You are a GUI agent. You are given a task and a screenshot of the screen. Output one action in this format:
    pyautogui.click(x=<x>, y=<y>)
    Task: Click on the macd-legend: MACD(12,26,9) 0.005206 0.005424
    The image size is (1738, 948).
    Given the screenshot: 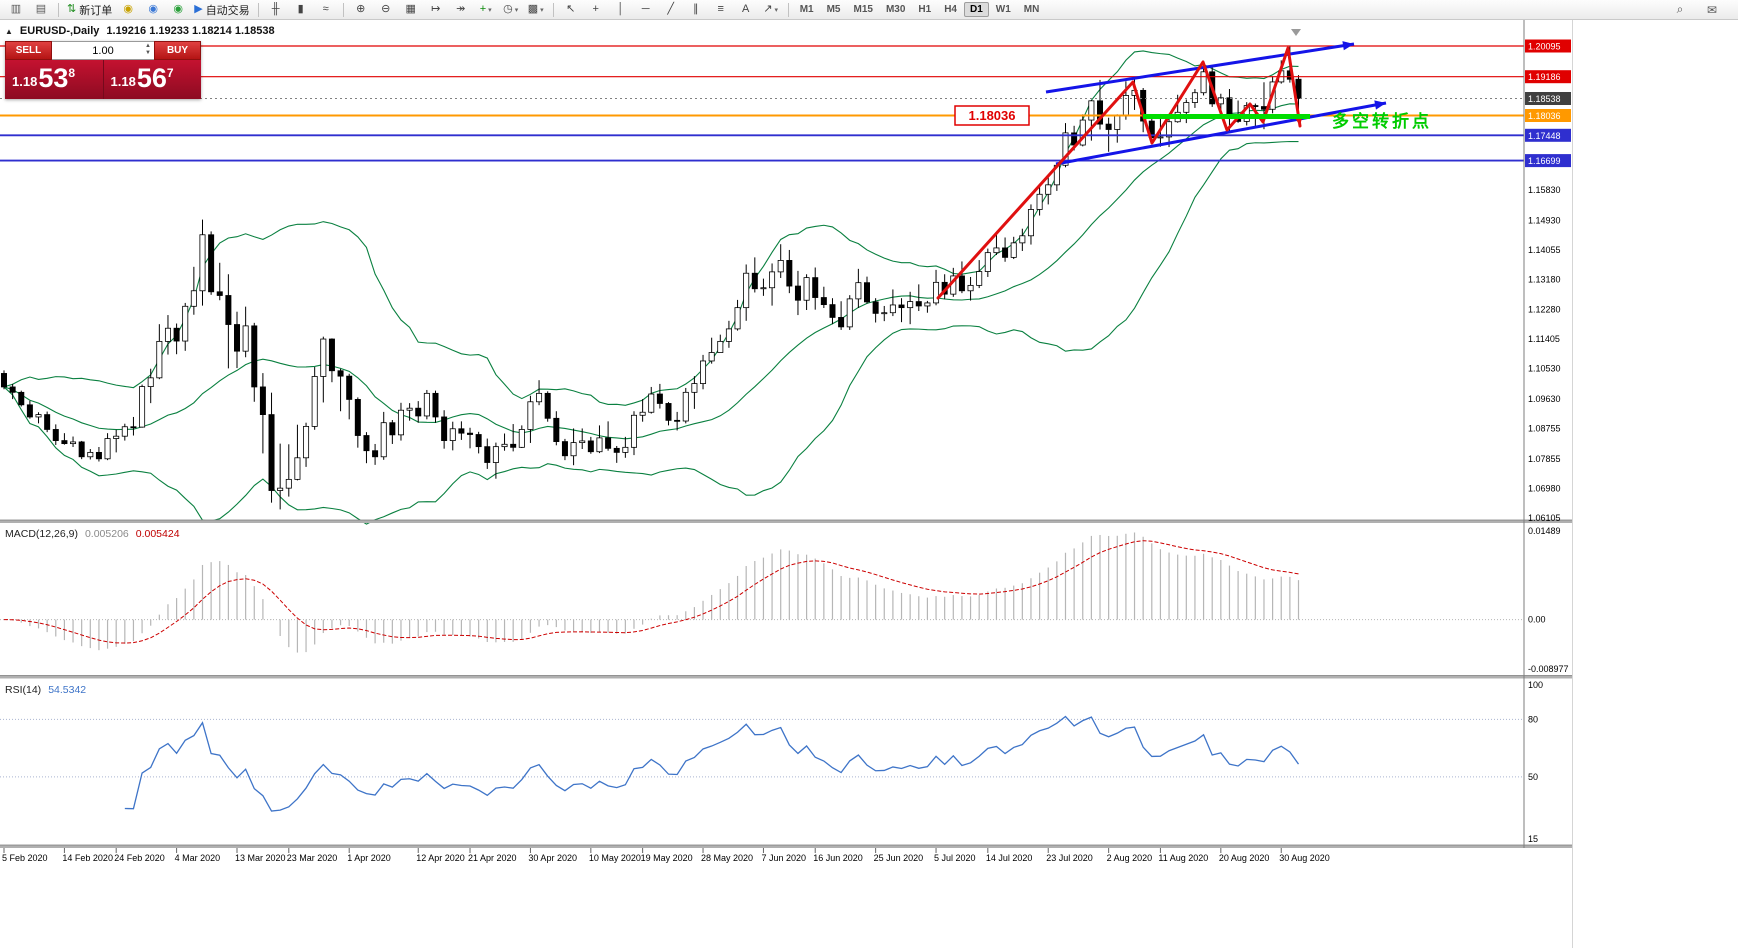 What is the action you would take?
    pyautogui.click(x=92, y=534)
    